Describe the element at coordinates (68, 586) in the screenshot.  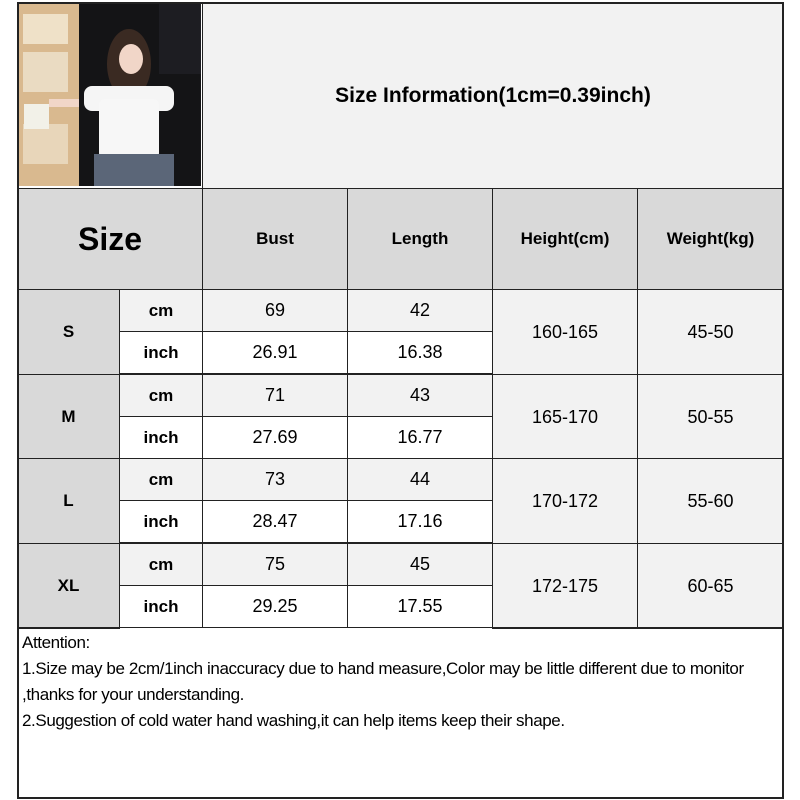
I see `size-label: XL` at that location.